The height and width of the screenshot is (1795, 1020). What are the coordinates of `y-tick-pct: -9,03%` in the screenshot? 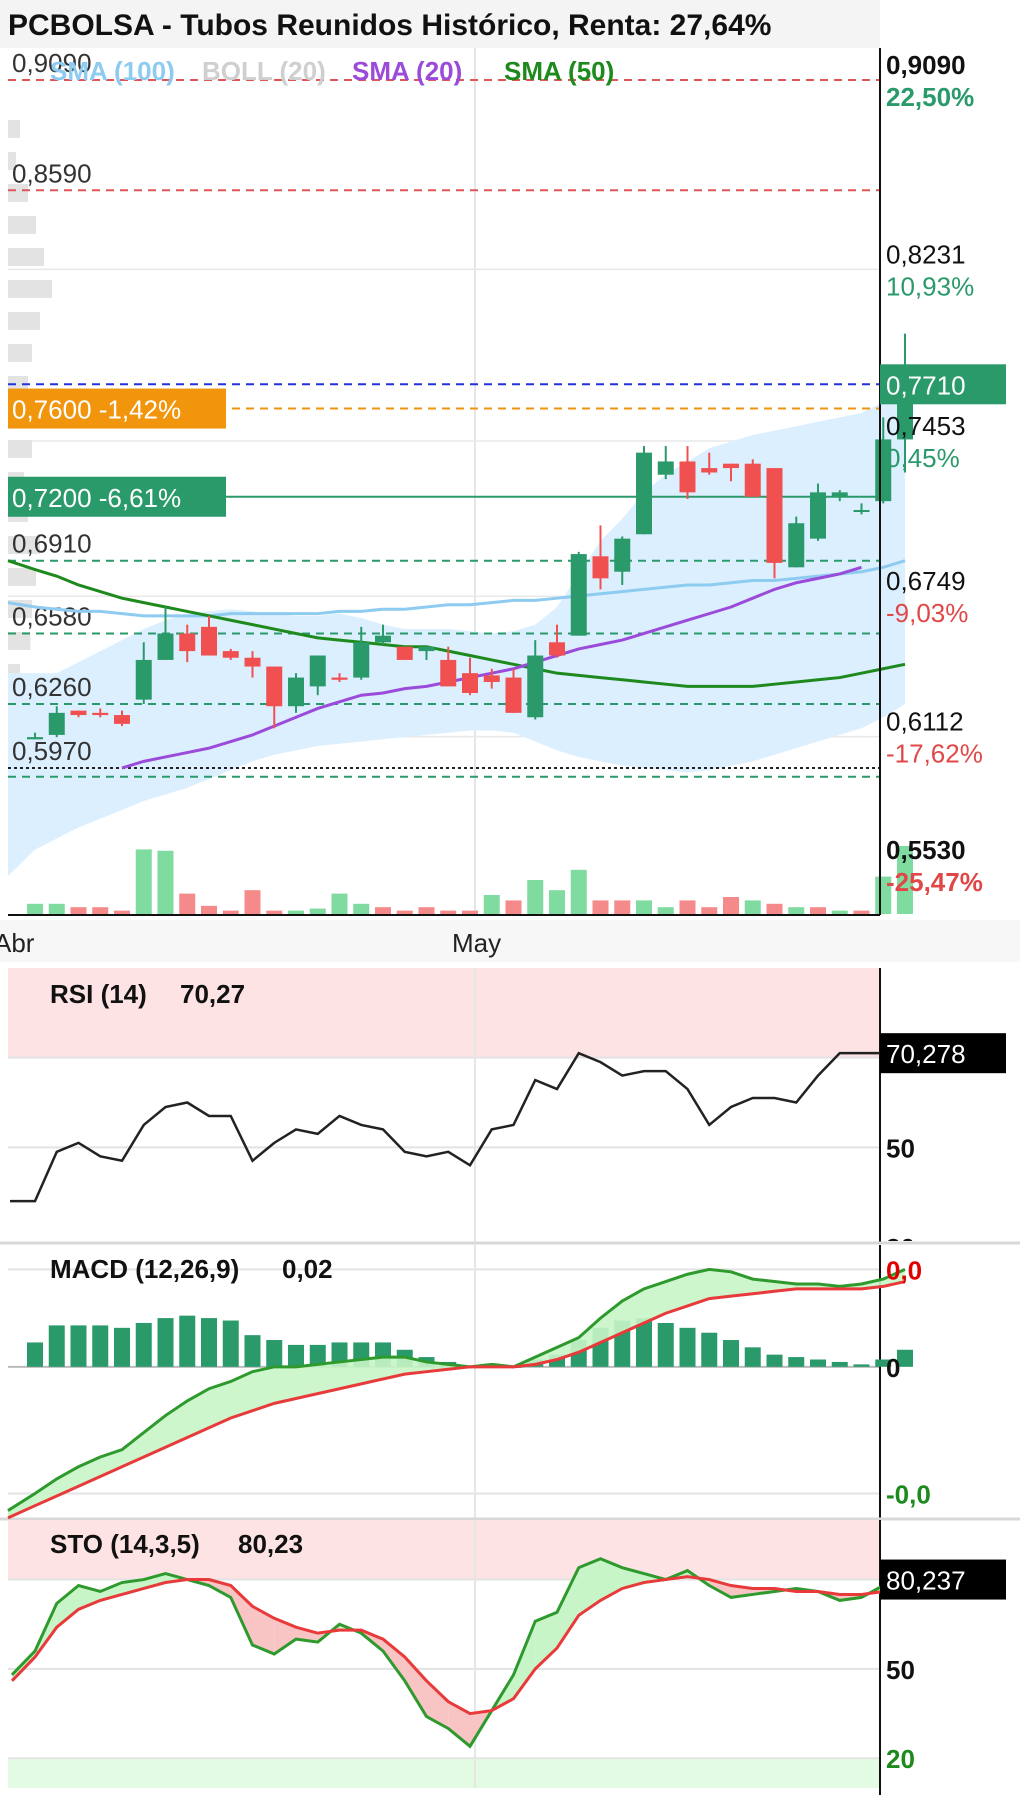 It's located at (927, 613).